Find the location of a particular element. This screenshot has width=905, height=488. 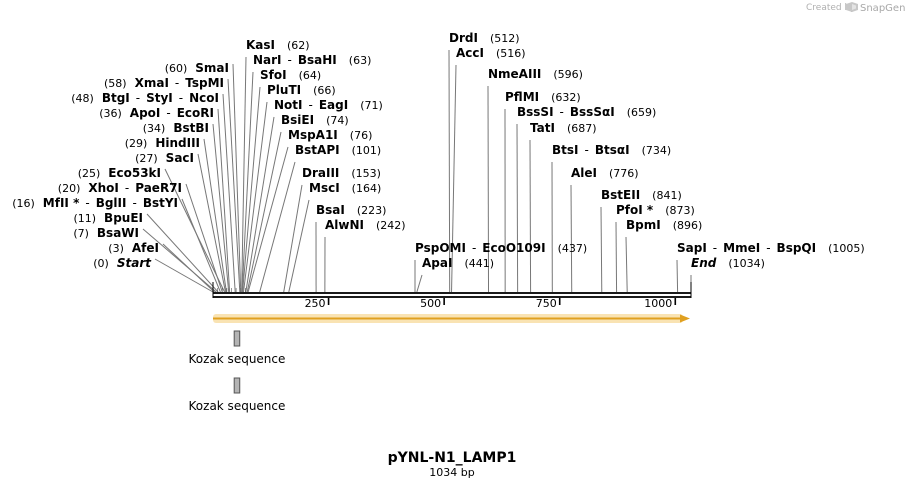

enzyme-name: Start is located at coordinates (134, 263).